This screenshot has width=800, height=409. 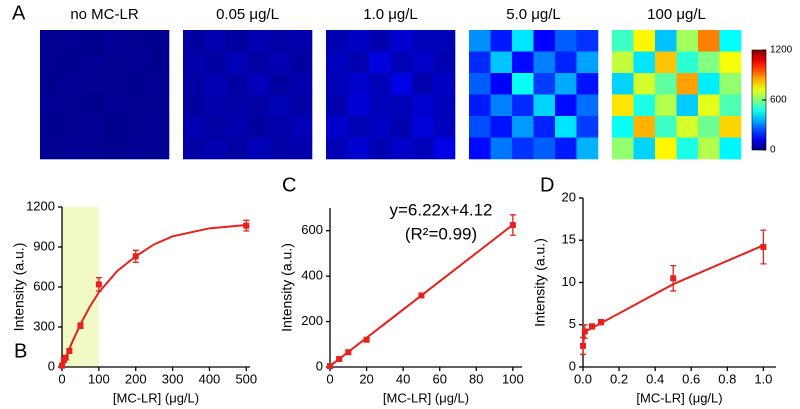 I want to click on panel-label: C, so click(x=289, y=185).